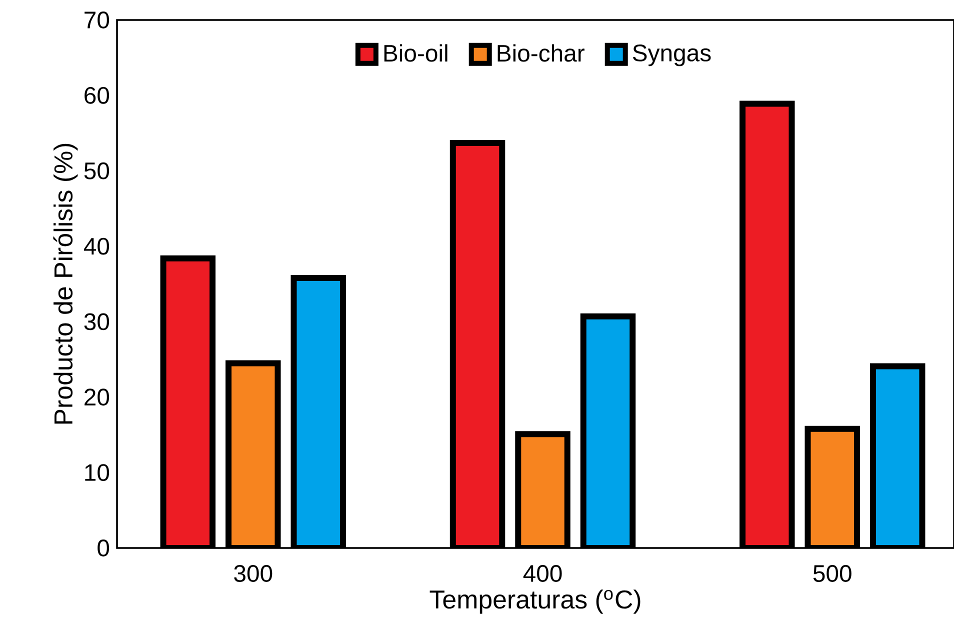 This screenshot has height=641, width=954. Describe the element at coordinates (671, 55) in the screenshot. I see `legend-label: Syngas` at that location.